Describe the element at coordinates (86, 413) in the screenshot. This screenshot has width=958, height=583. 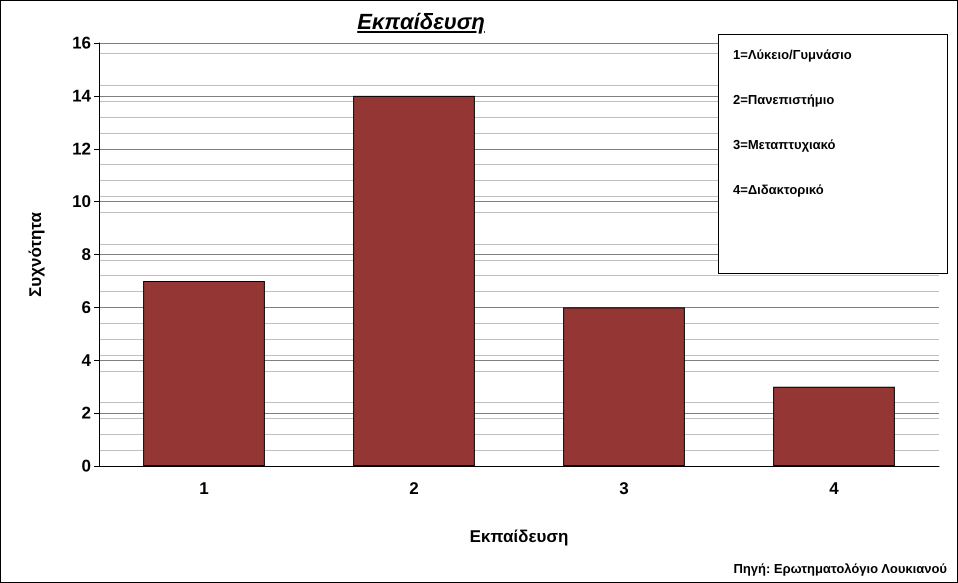
I see `y-tick-label: 2` at that location.